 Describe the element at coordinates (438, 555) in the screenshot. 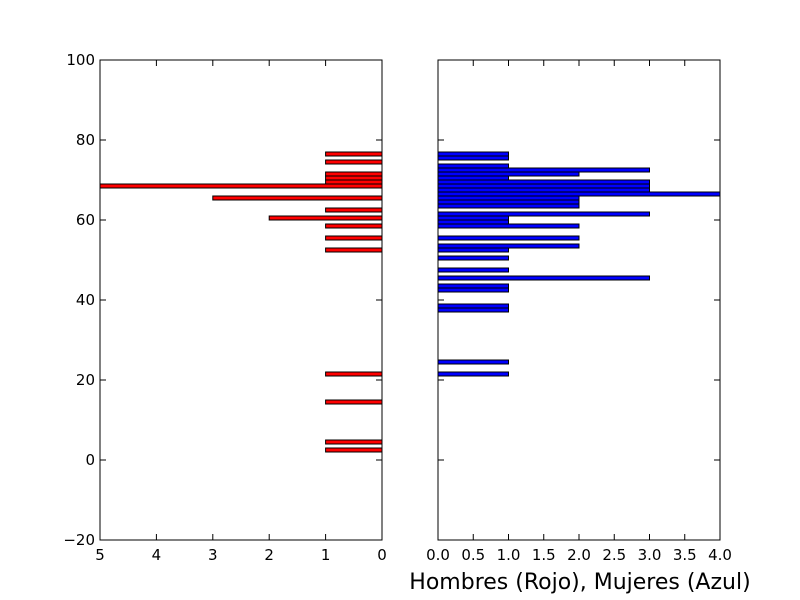

I see `right-x-tick-label: 0.0` at that location.